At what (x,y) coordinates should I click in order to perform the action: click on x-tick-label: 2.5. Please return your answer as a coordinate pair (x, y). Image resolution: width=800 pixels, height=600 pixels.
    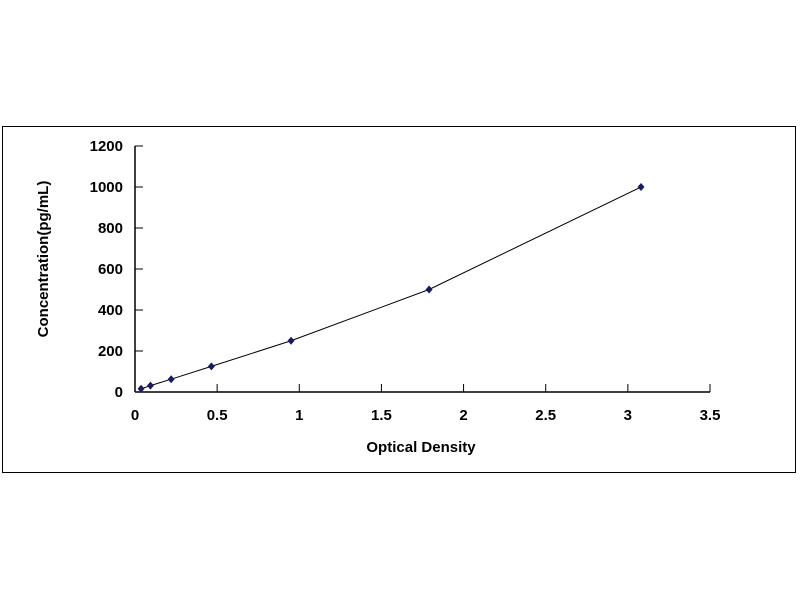
    Looking at the image, I should click on (545, 415).